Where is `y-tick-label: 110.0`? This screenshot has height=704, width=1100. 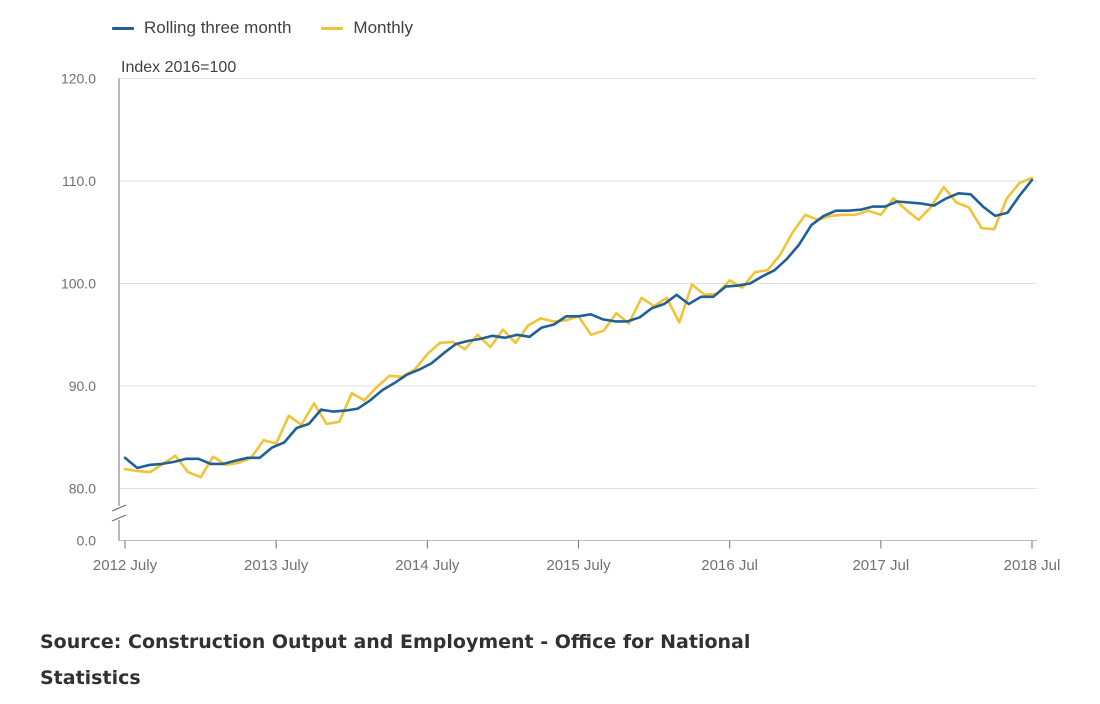 y-tick-label: 110.0 is located at coordinates (79, 181).